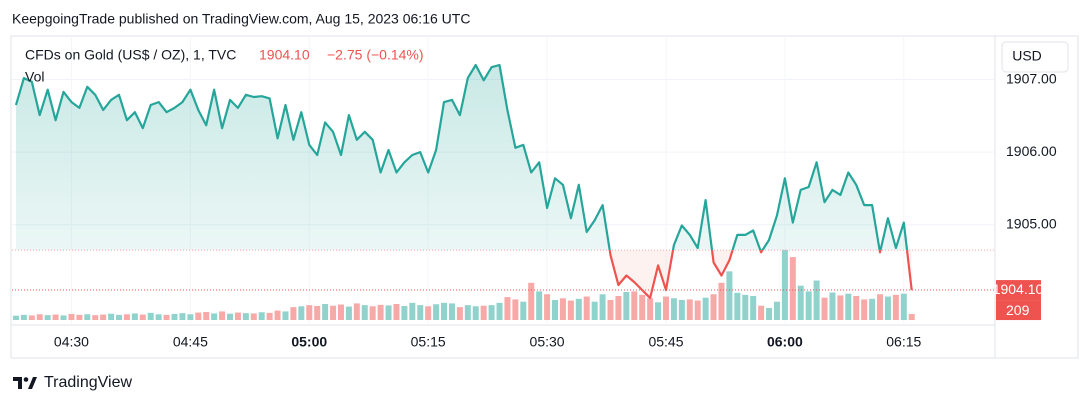 The width and height of the screenshot is (1090, 407). I want to click on area-down, so click(760, 274).